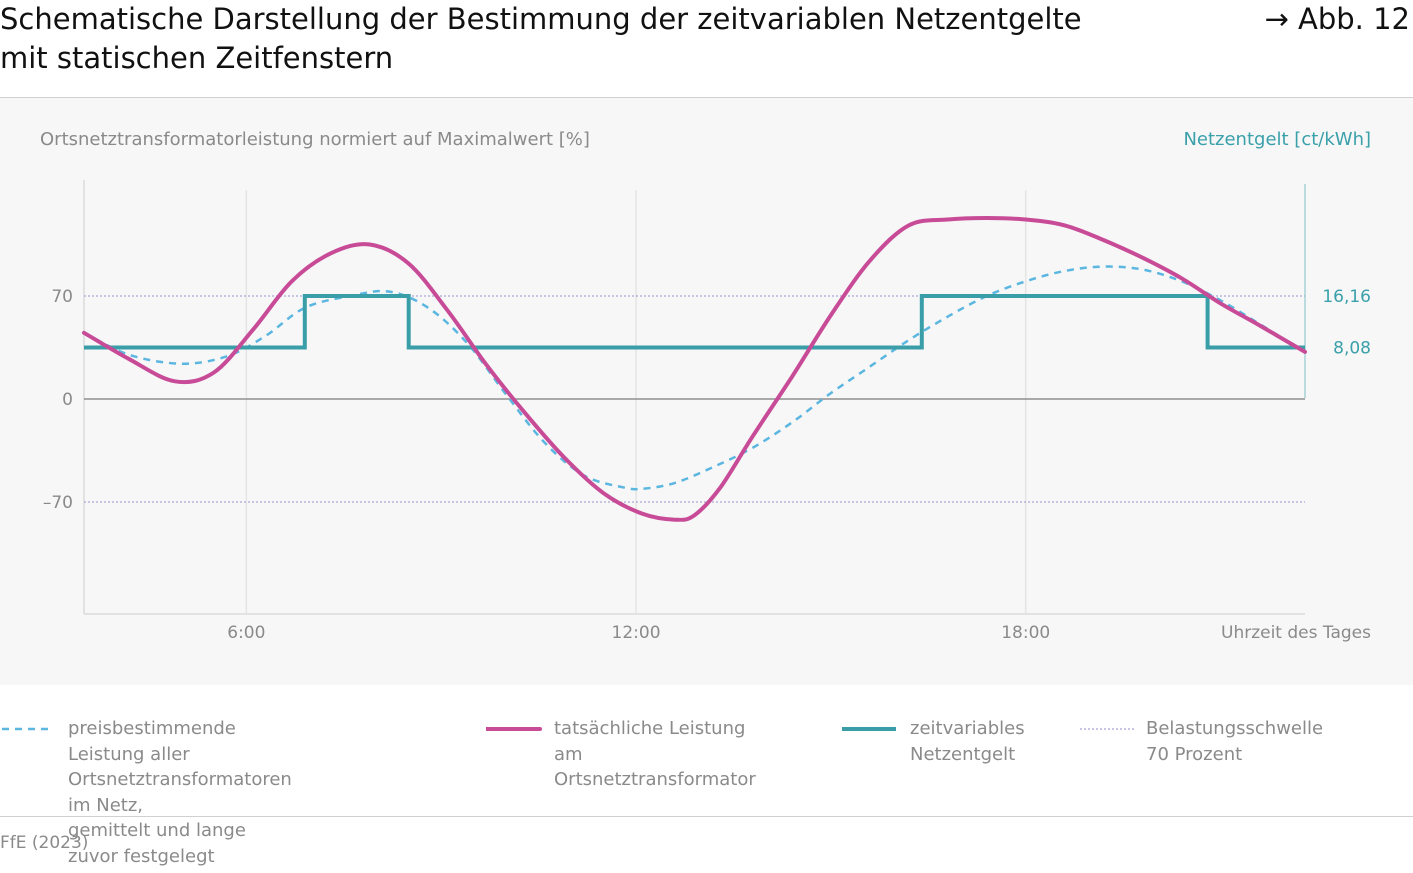 The height and width of the screenshot is (873, 1413). What do you see at coordinates (1337, 19) in the screenshot?
I see `figure-reference: → Abb. 12` at bounding box center [1337, 19].